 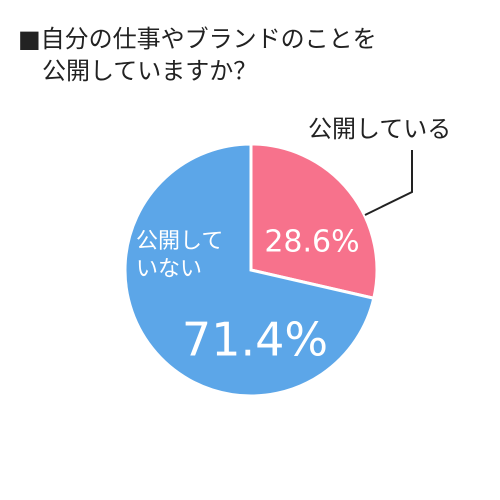 I want to click on value-label: 28.6%, so click(x=311, y=242).